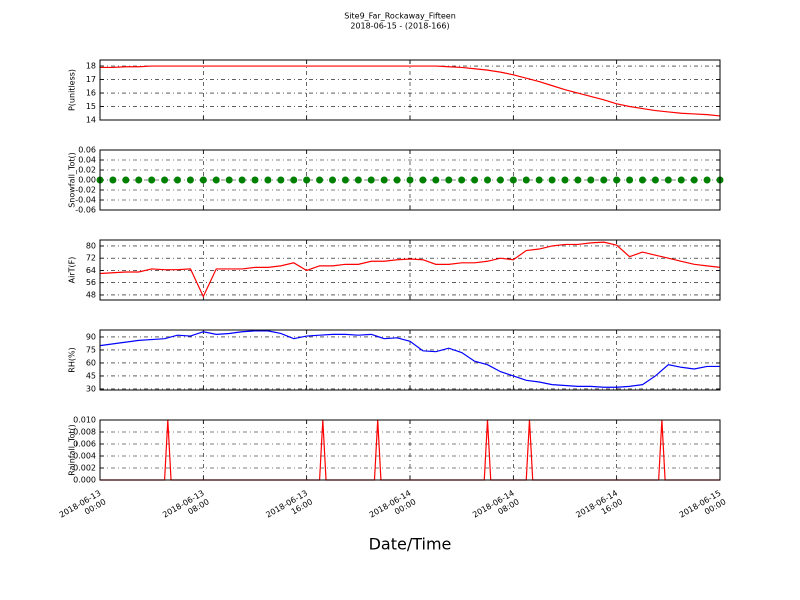  I want to click on y-tick-label: 90, so click(91, 336).